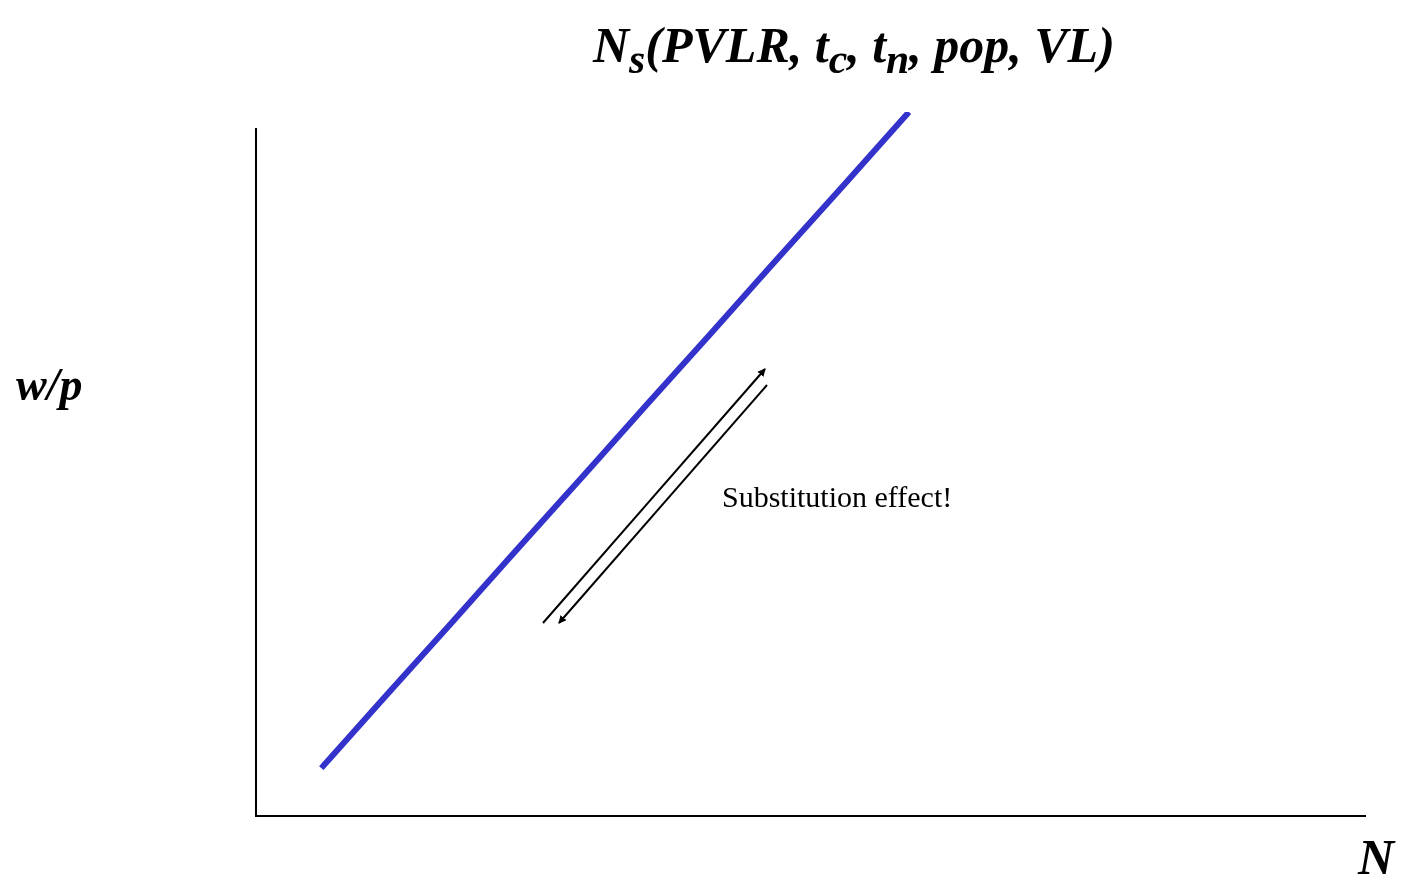 This screenshot has width=1405, height=882. Describe the element at coordinates (1376, 855) in the screenshot. I see `x-axis-title: N` at that location.